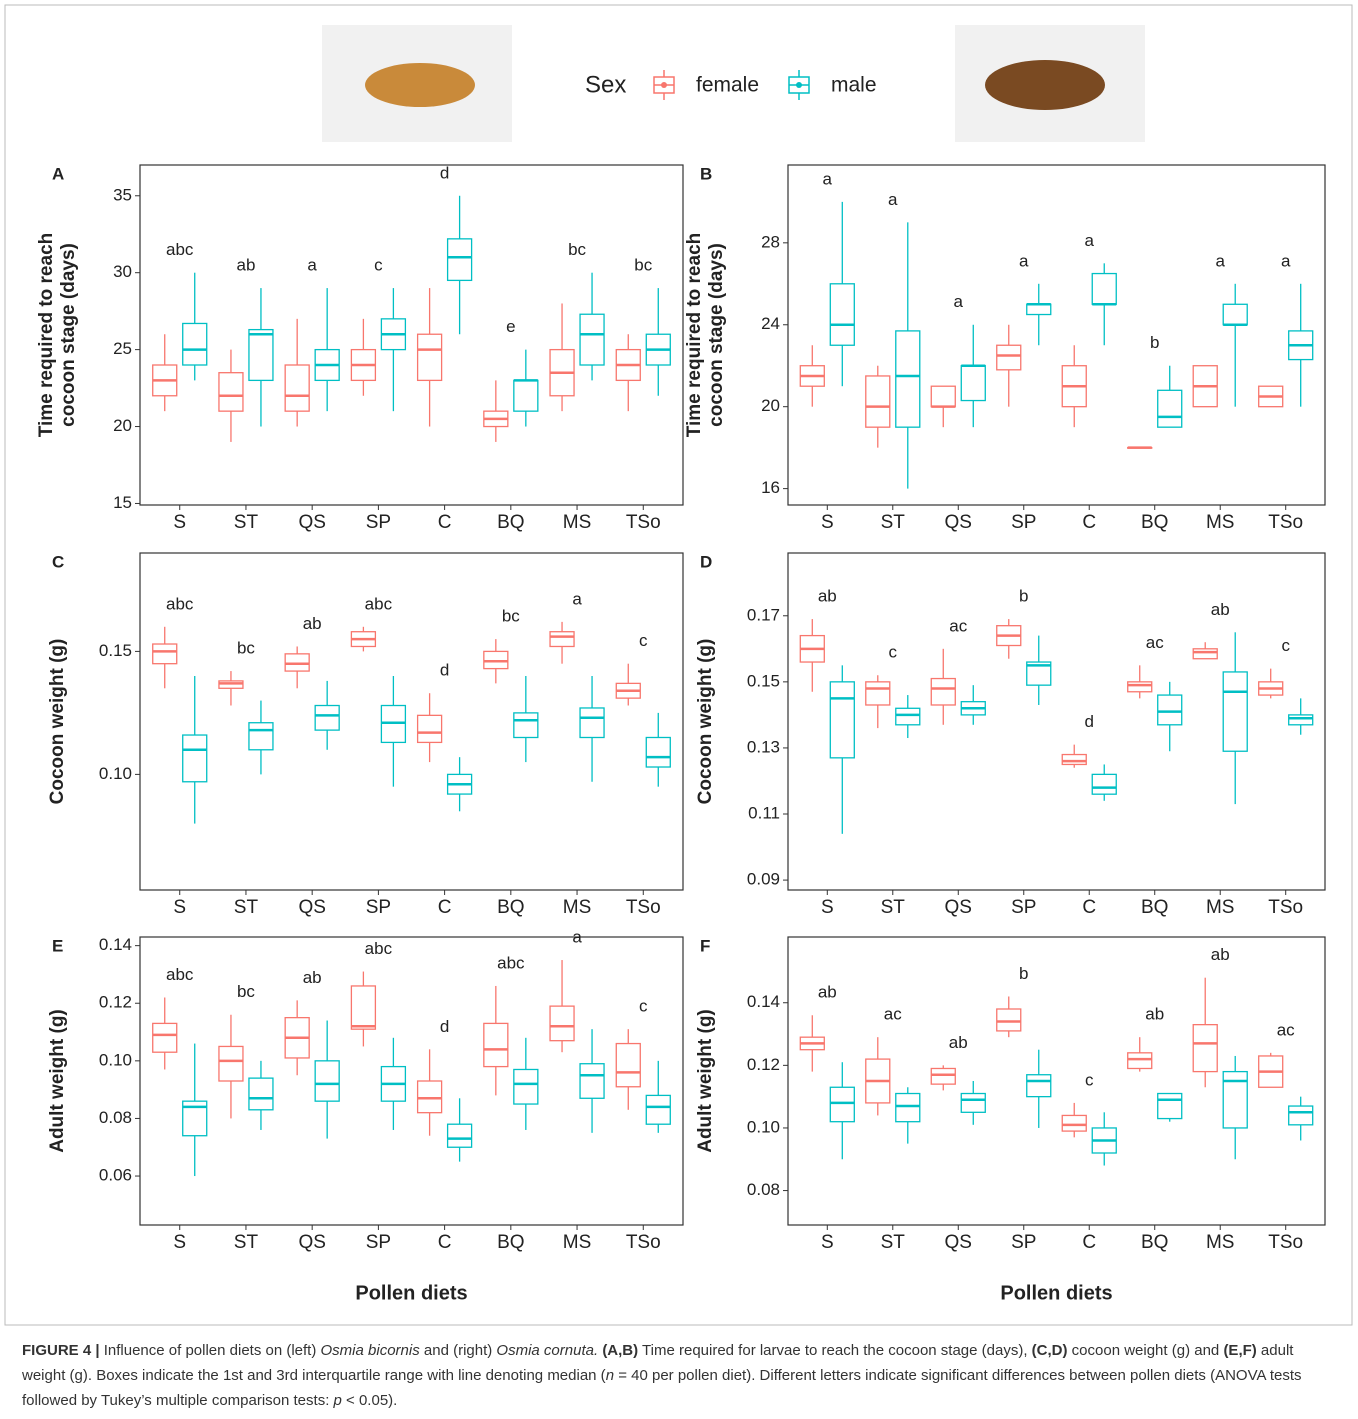  Describe the element at coordinates (764, 812) in the screenshot. I see `y-tick-label: 0.11` at that location.